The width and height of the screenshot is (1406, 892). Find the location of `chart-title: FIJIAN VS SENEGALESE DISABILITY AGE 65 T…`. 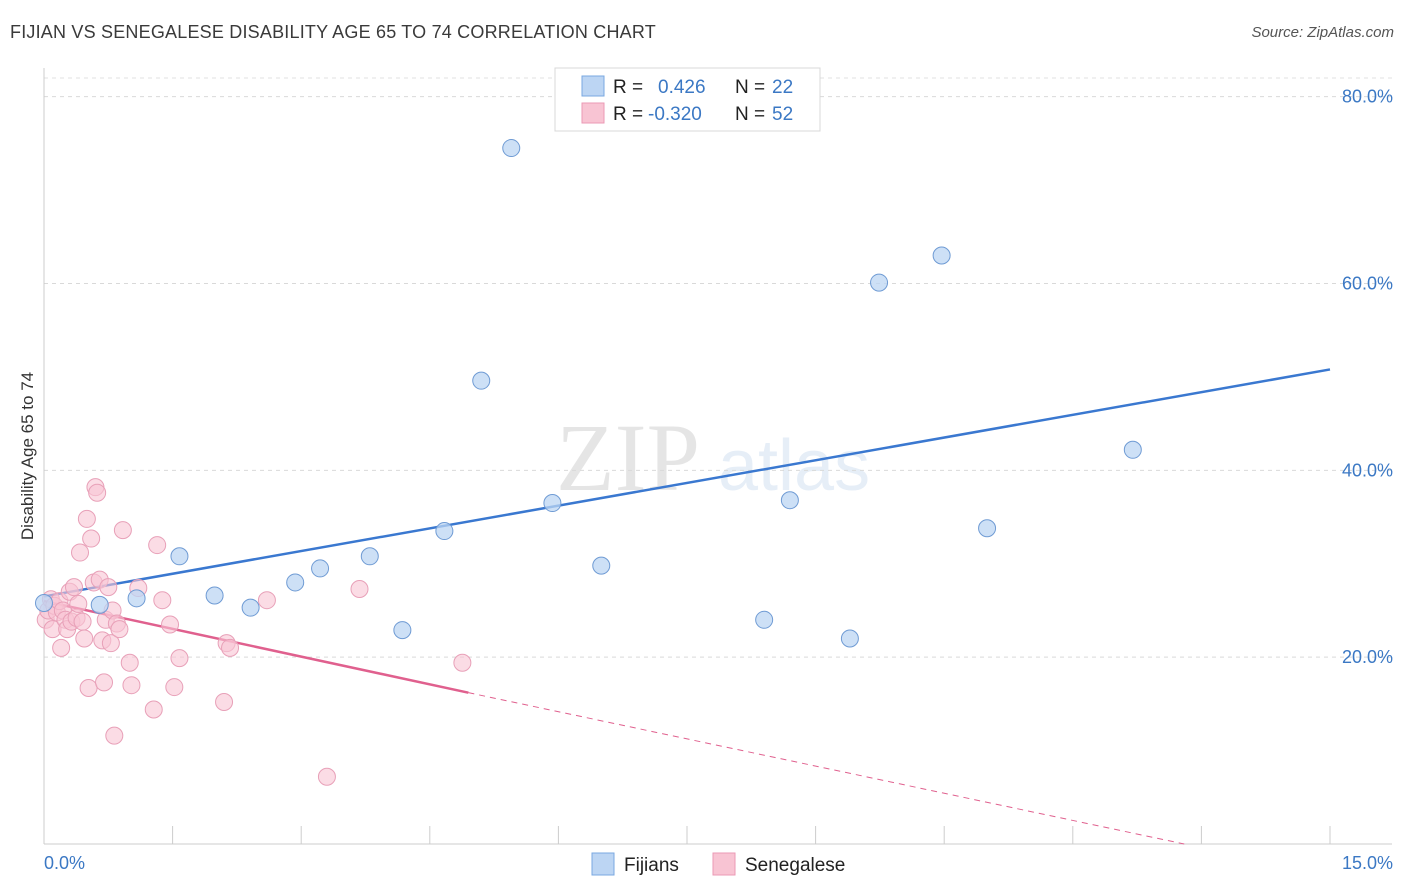

chart-title: FIJIAN VS SENEGALESE DISABILITY AGE 65 T… is located at coordinates (333, 32).